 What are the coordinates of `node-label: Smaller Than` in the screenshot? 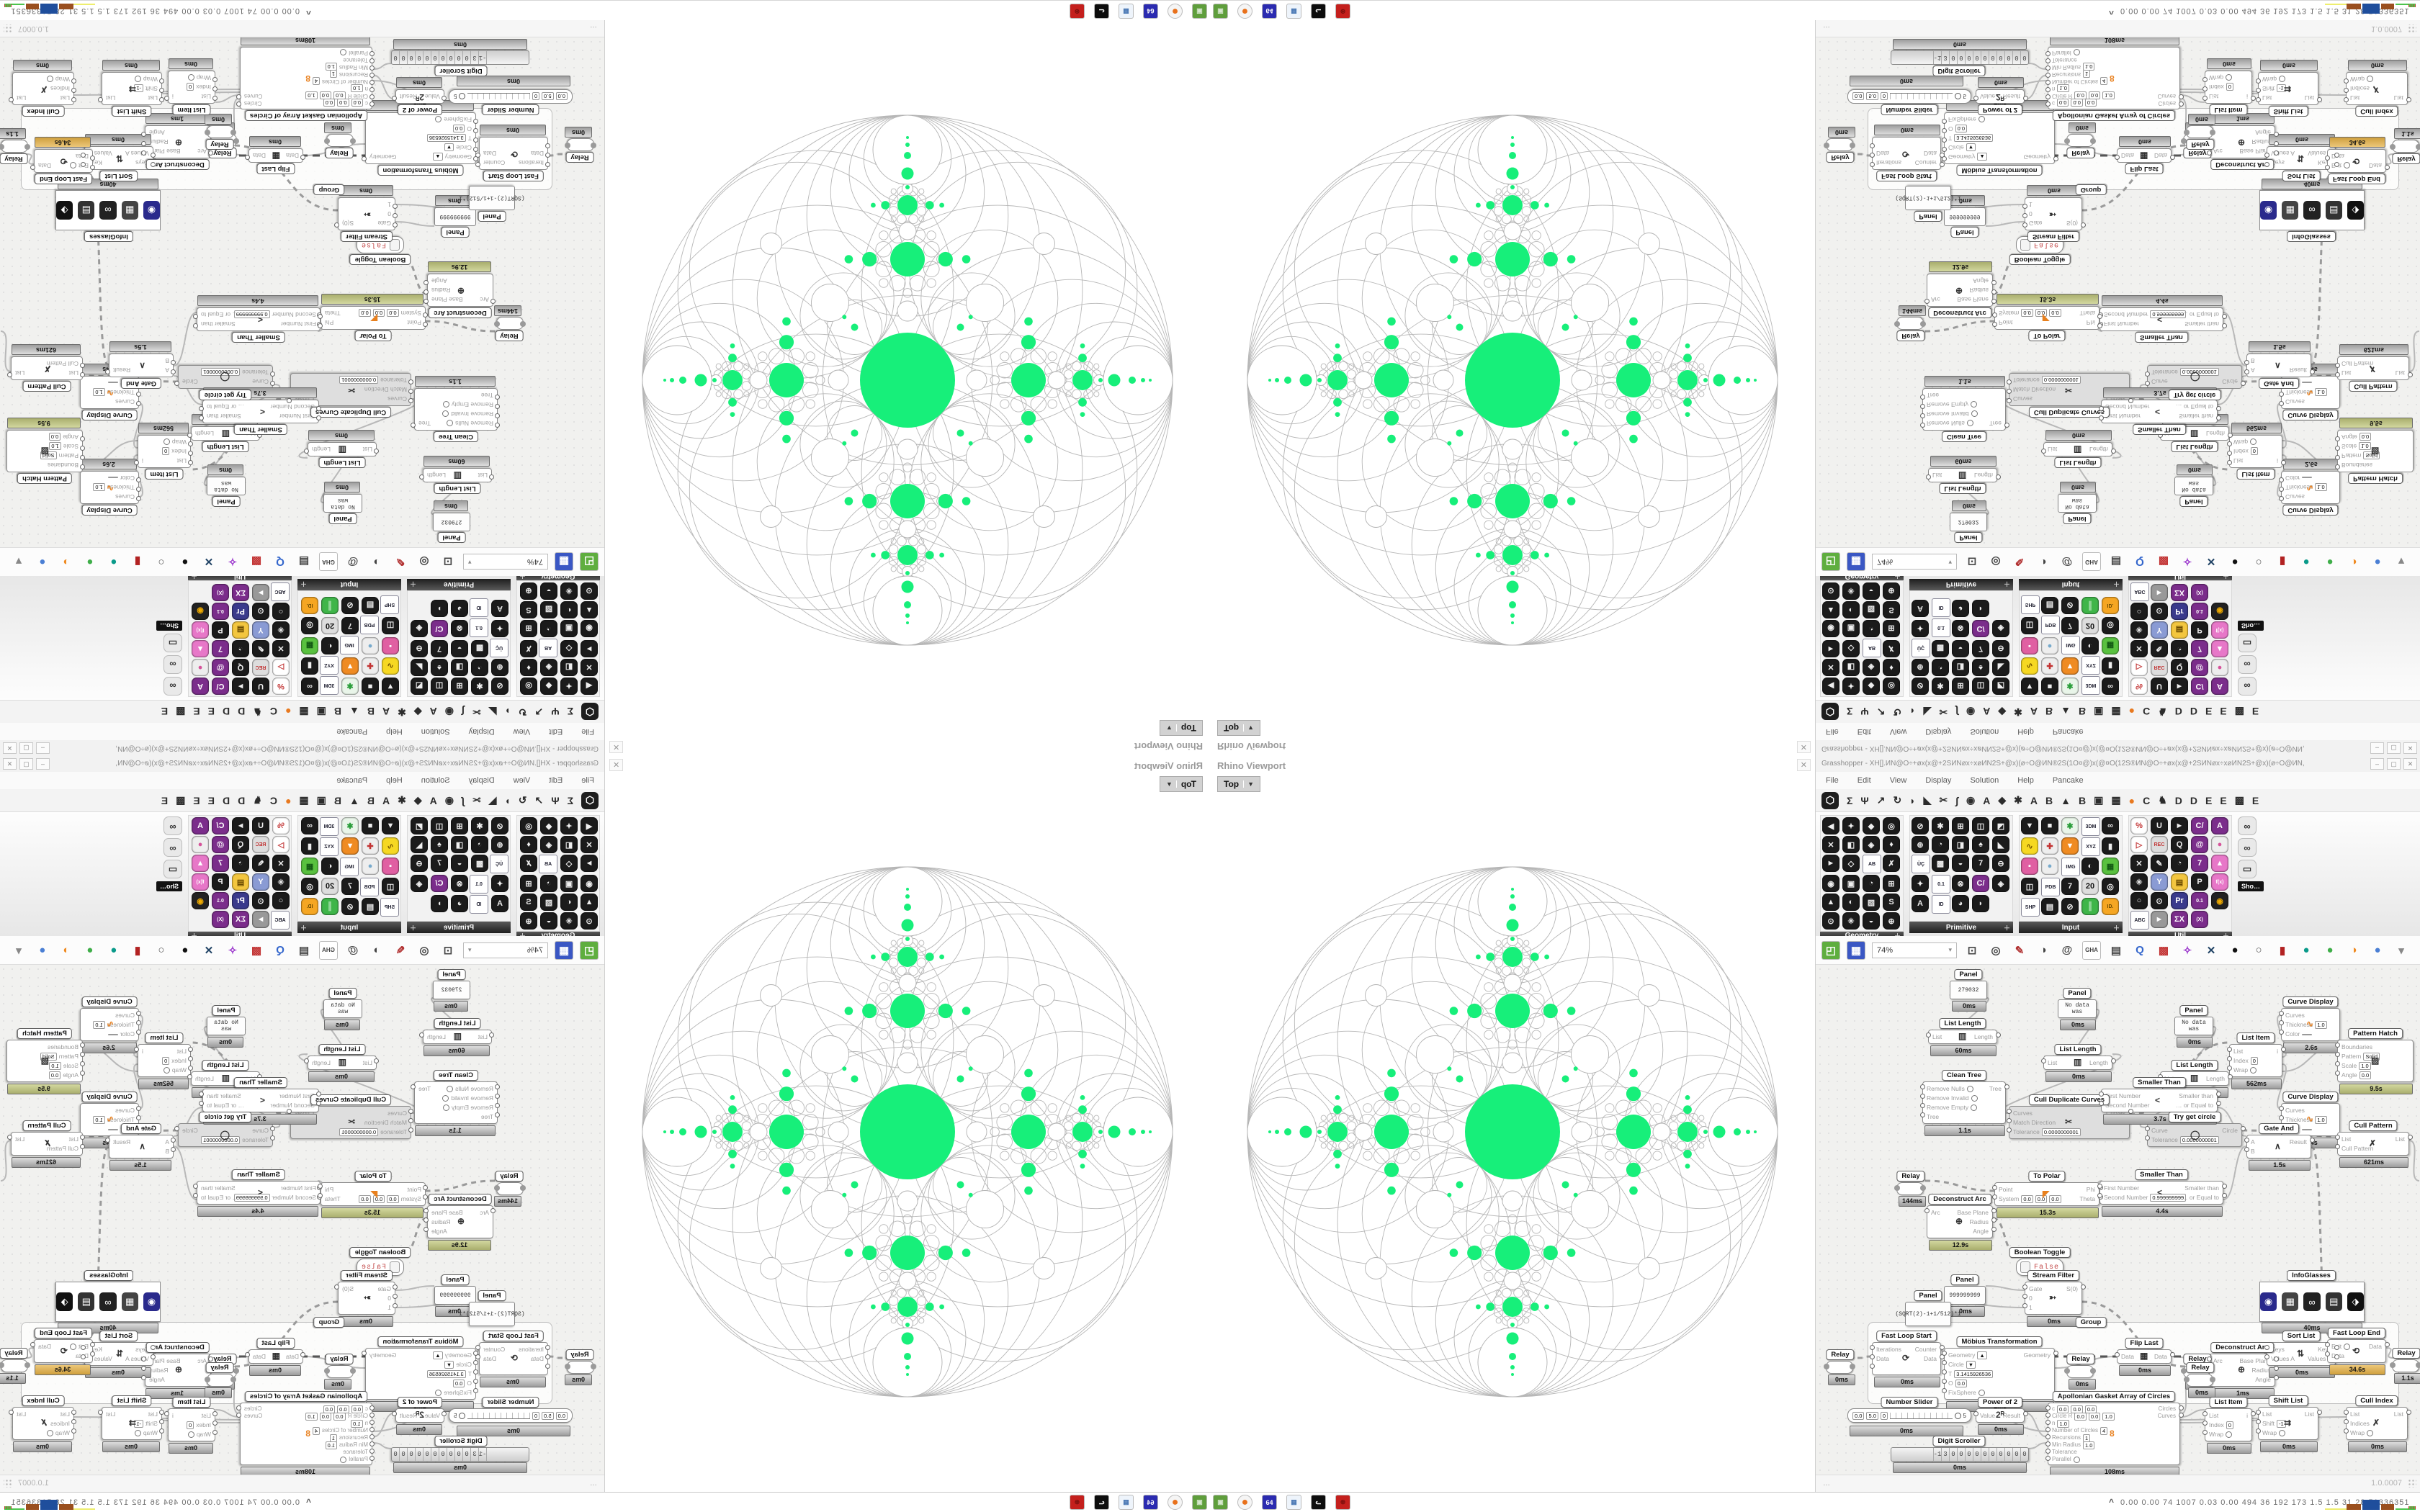 It's located at (2161, 1174).